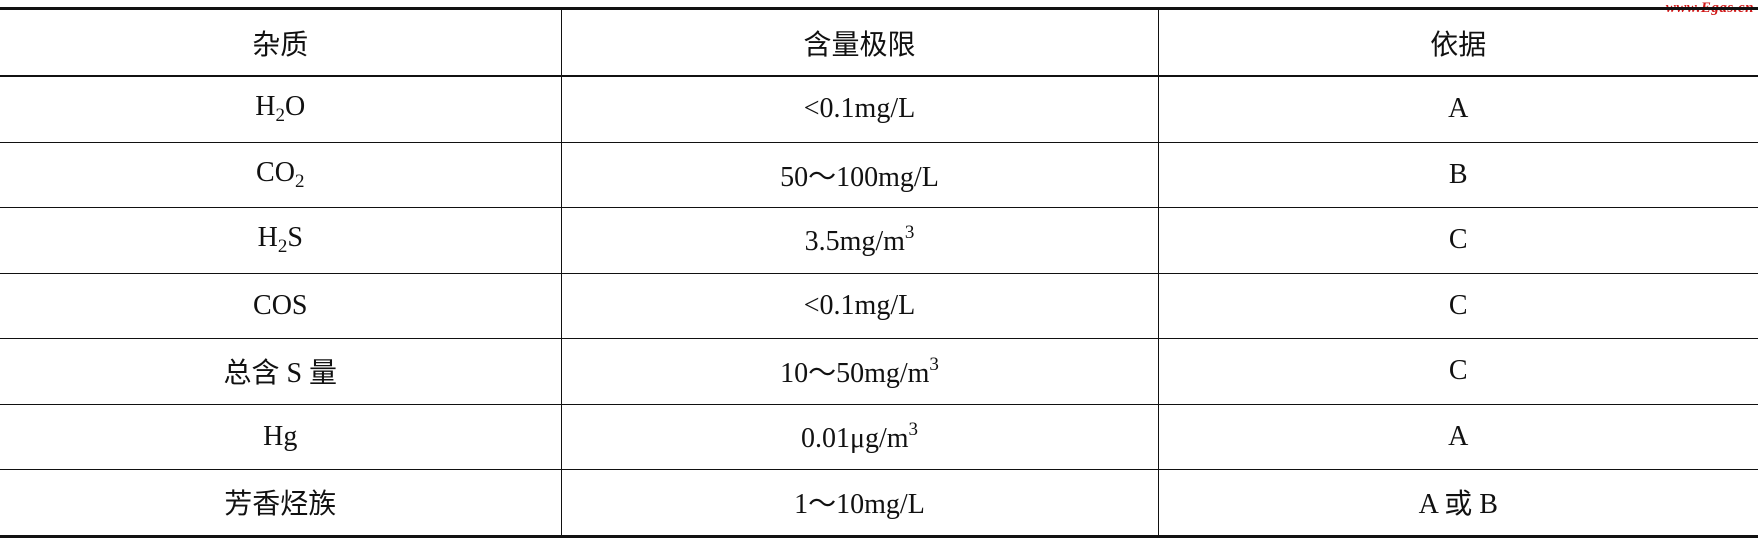  What do you see at coordinates (859, 505) in the screenshot?
I see `cell-text: 1～10mg/L` at bounding box center [859, 505].